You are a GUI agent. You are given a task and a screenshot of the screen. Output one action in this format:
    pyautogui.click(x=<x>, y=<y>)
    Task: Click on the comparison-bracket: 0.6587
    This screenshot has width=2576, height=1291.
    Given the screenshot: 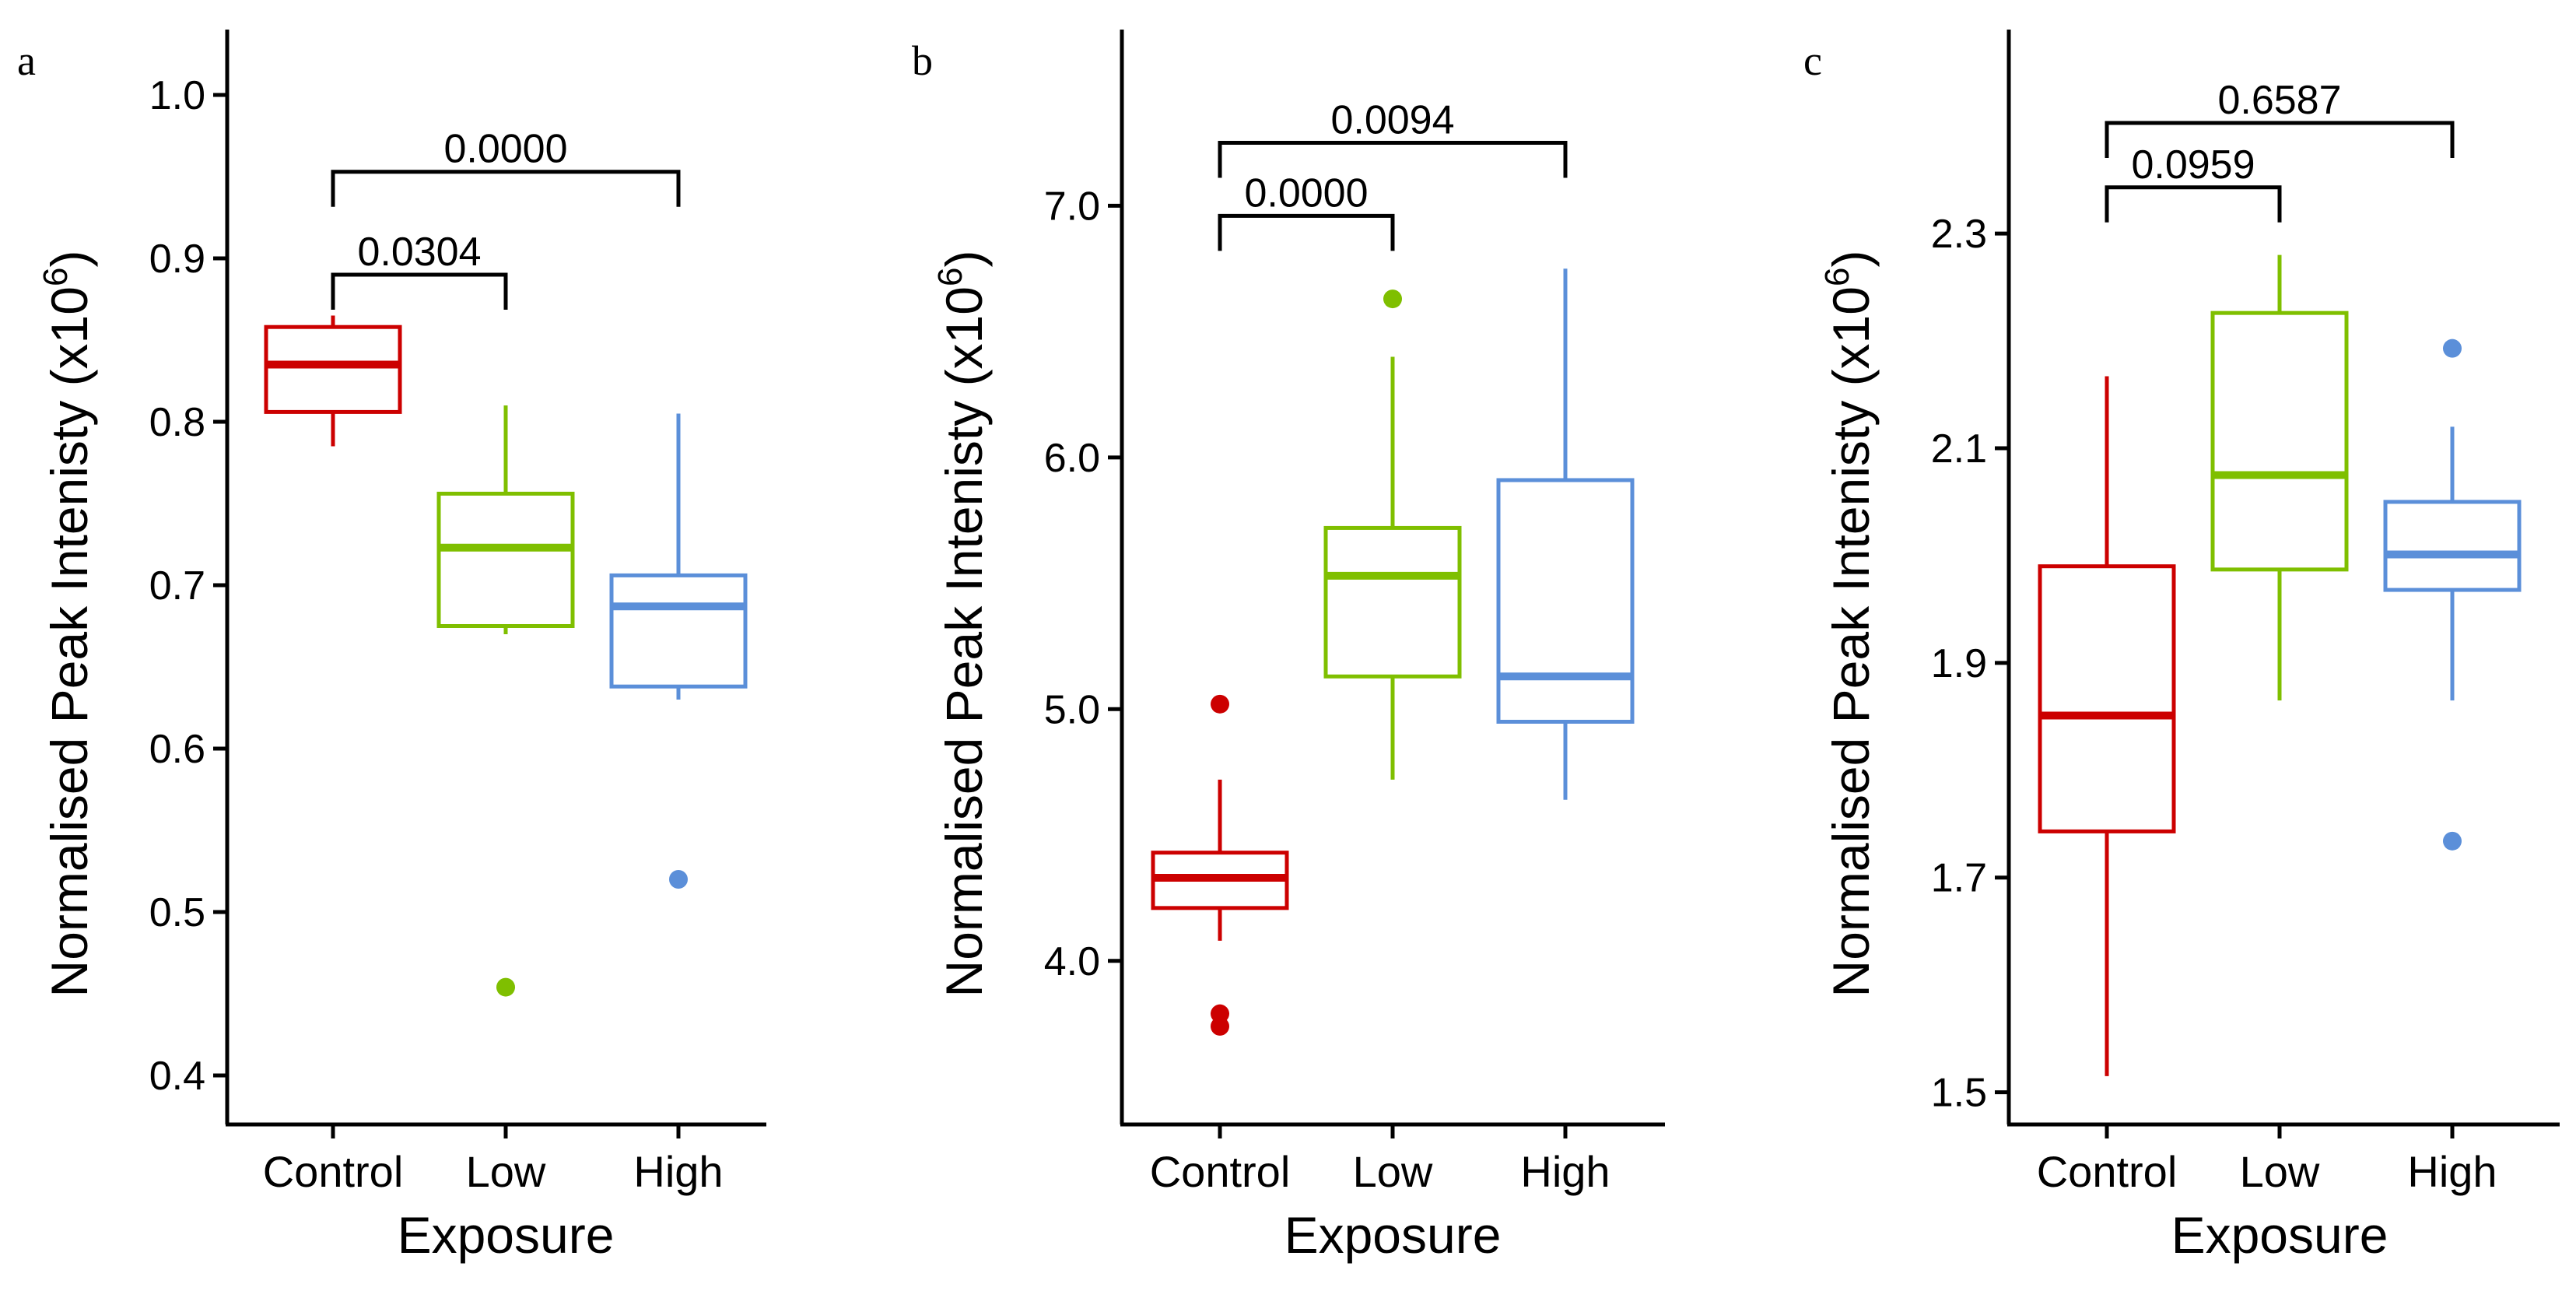 What is the action you would take?
    pyautogui.click(x=2280, y=119)
    